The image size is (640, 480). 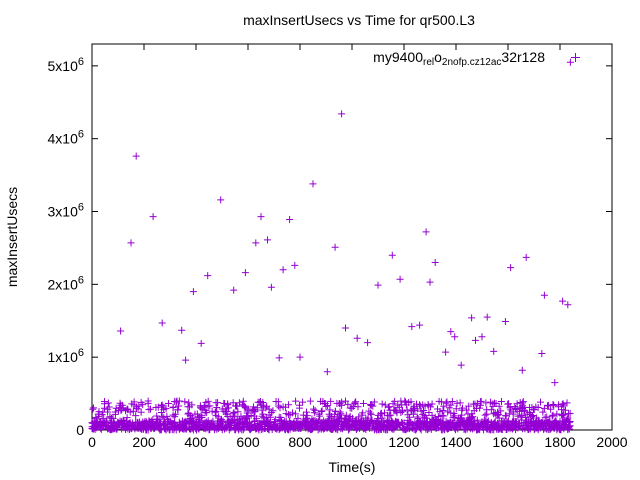 I want to click on x-tick-label: 1800, so click(x=559, y=442).